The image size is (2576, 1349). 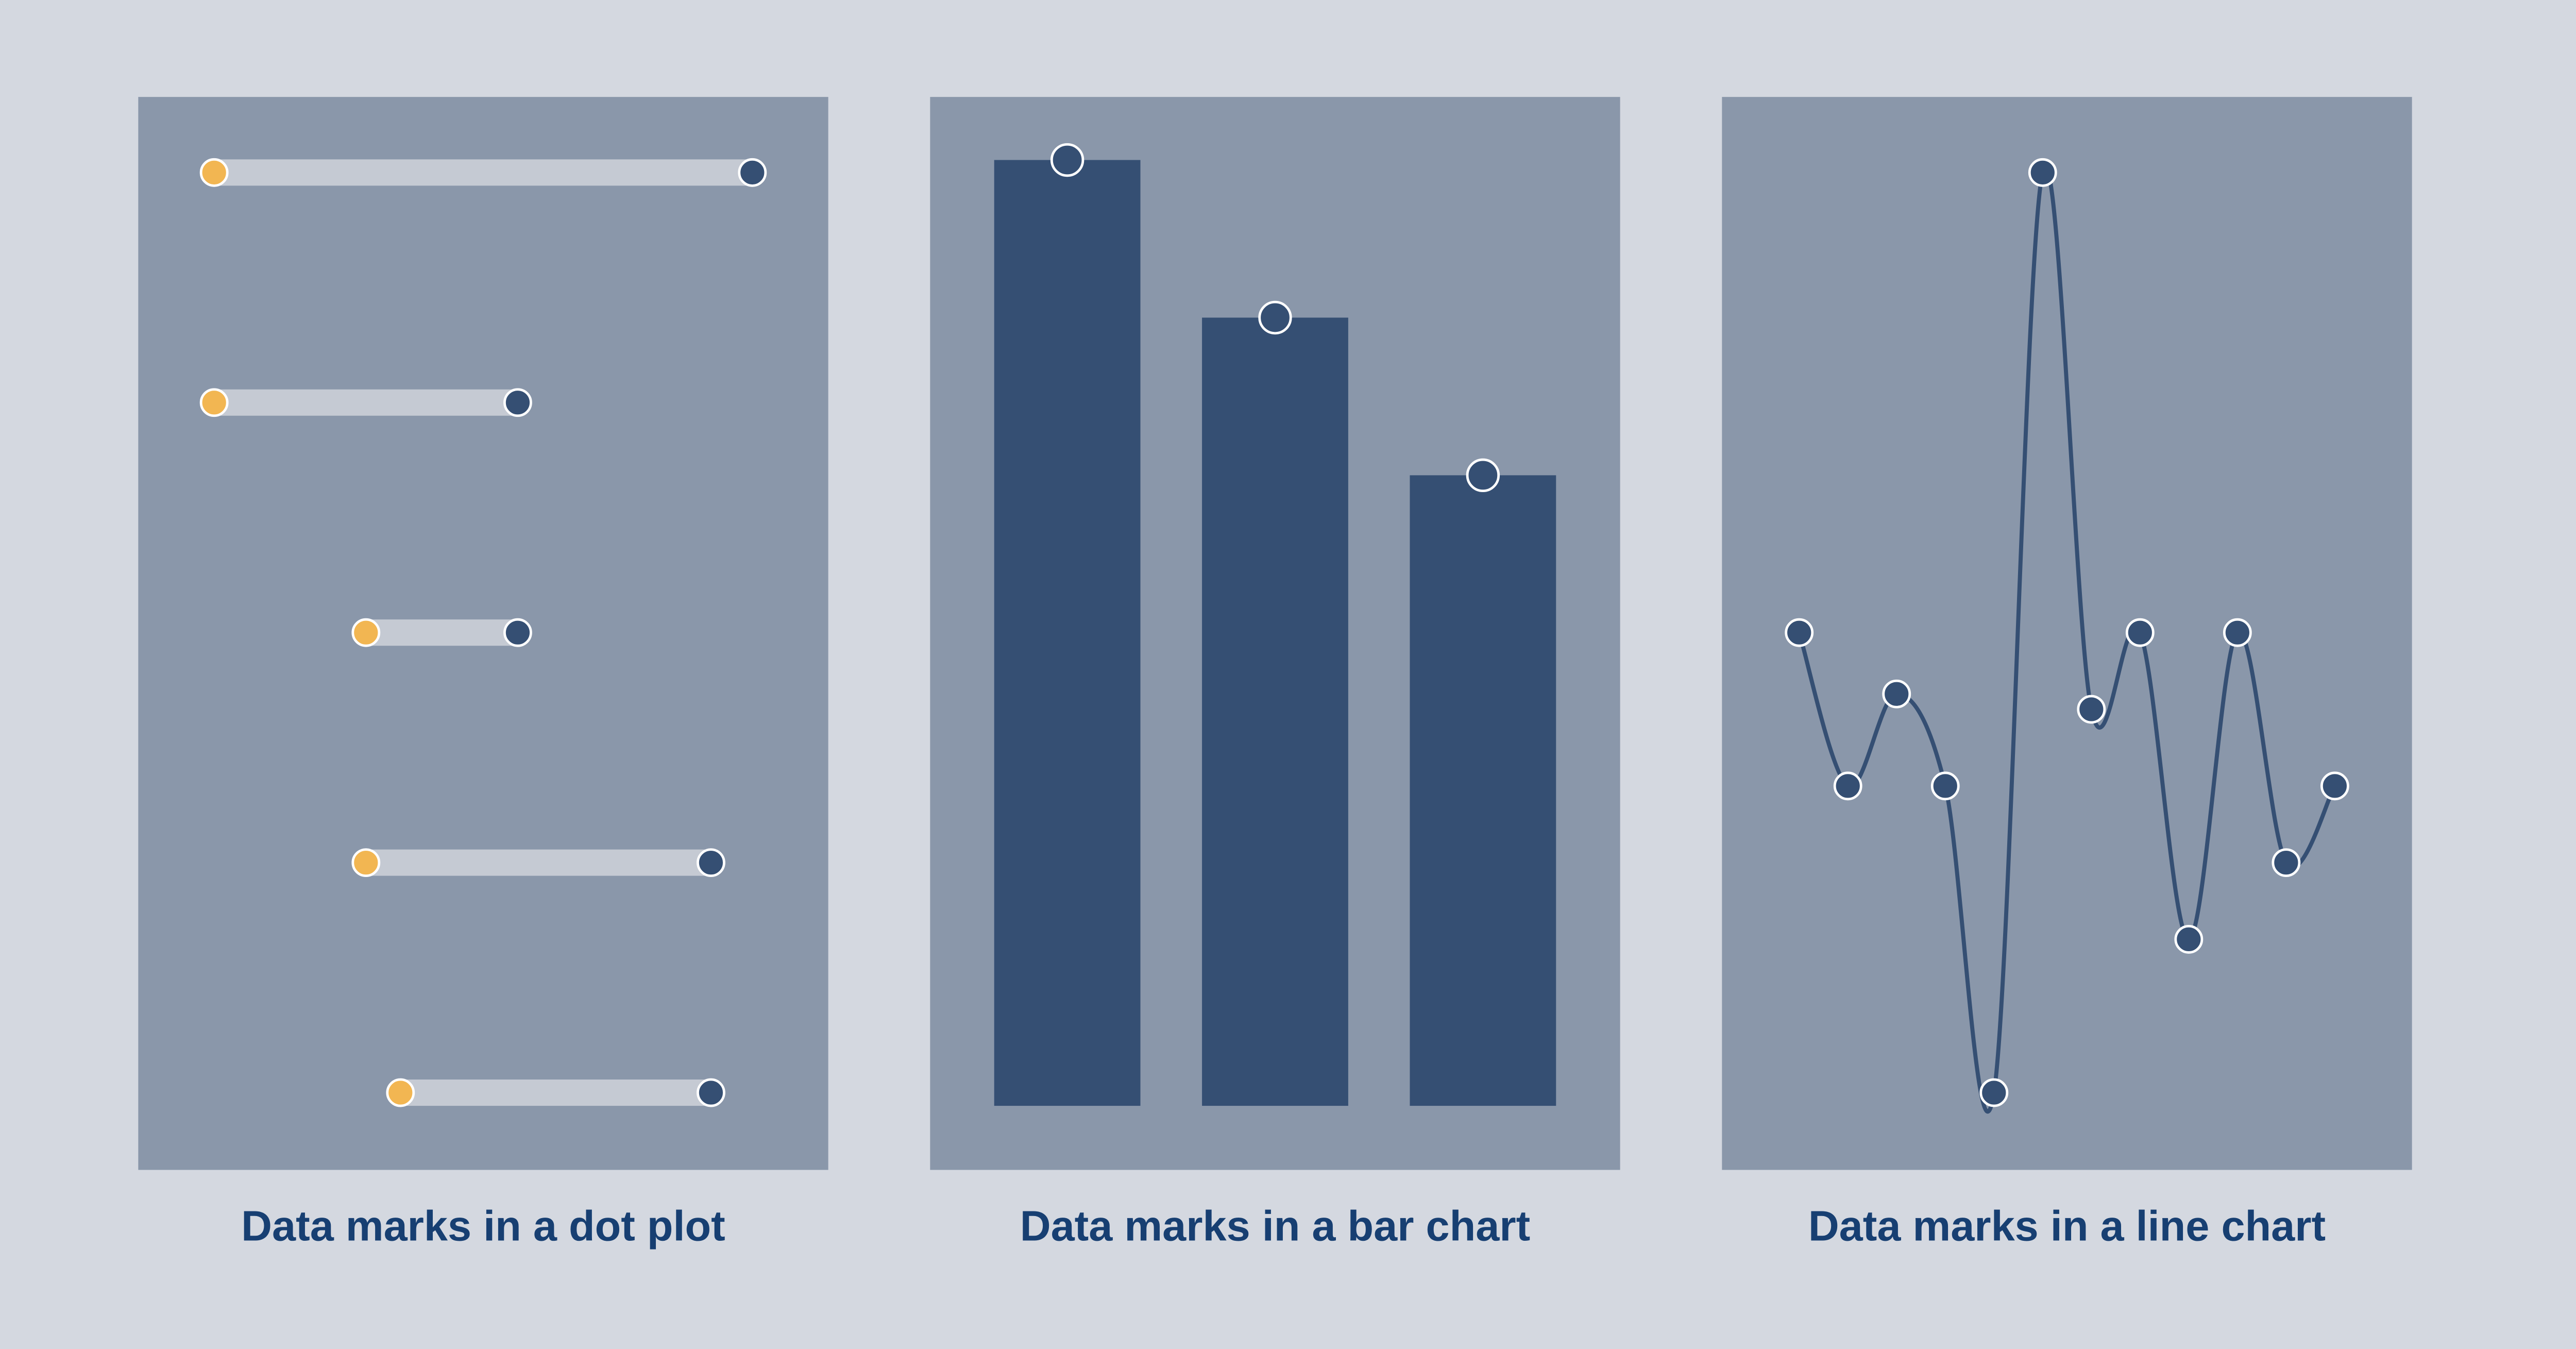 What do you see at coordinates (1275, 1226) in the screenshot?
I see `panel-title: Data marks in a bar chart` at bounding box center [1275, 1226].